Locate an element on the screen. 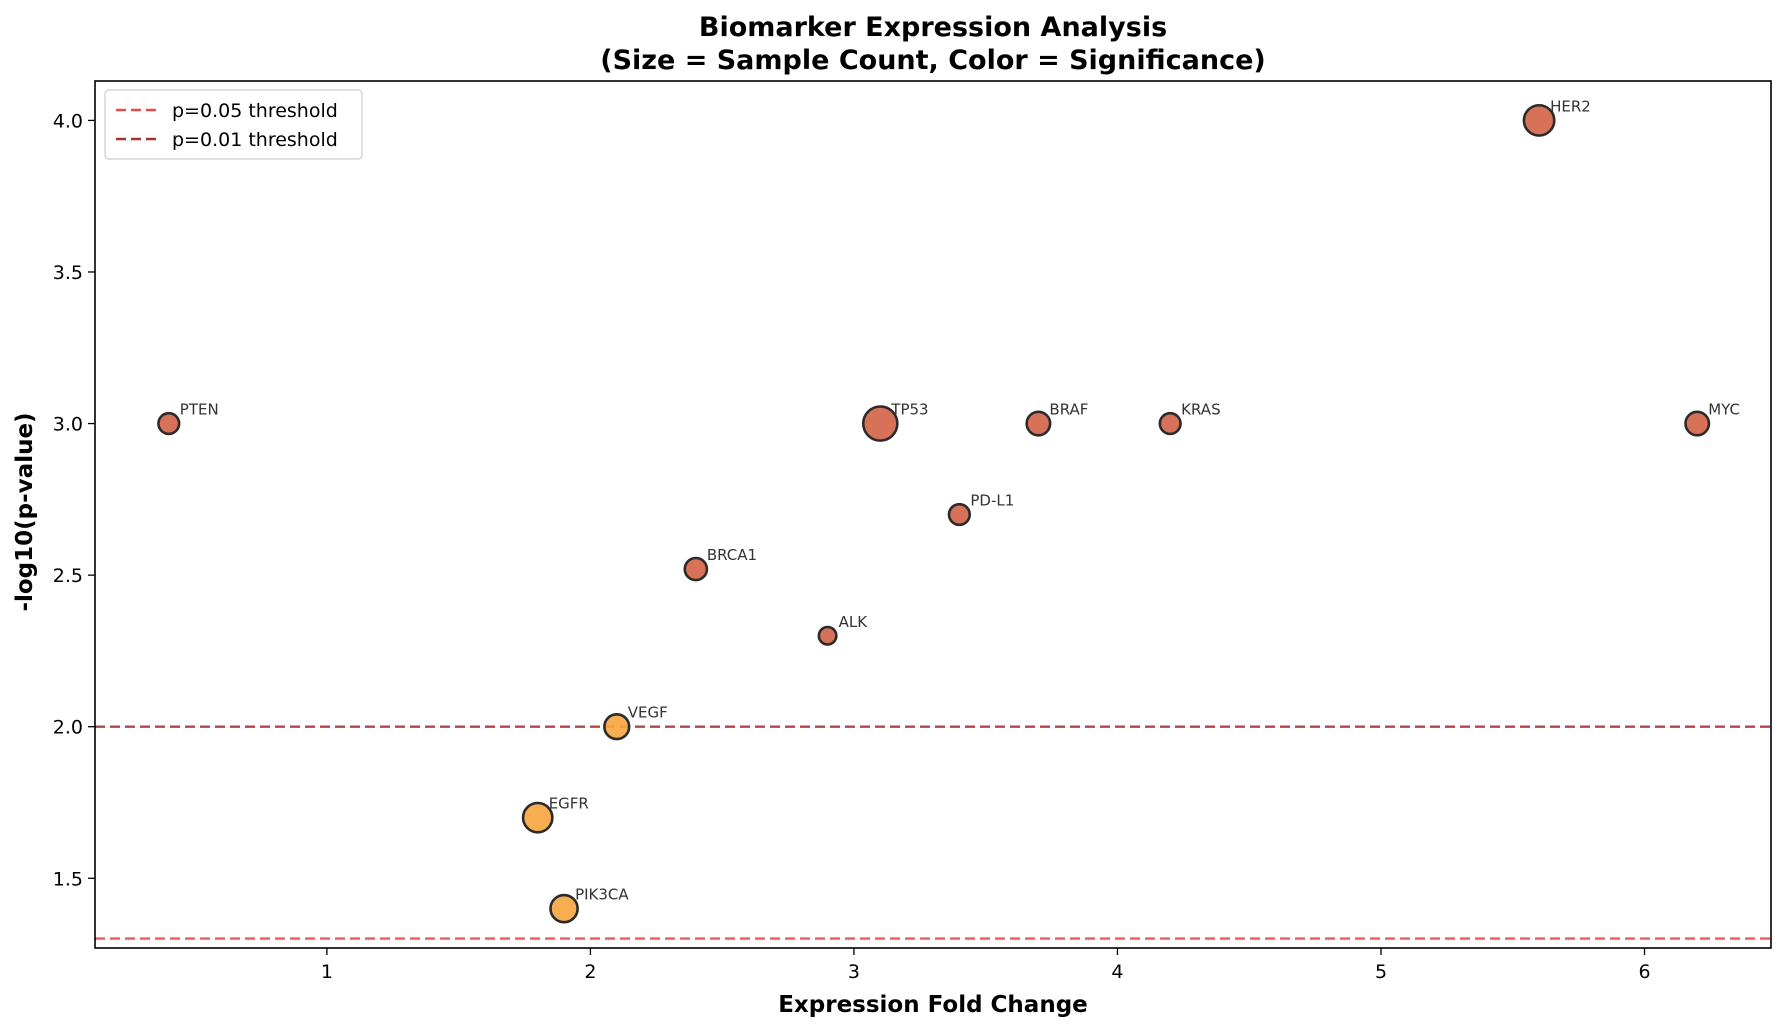  point-label: EGFR is located at coordinates (569, 804).